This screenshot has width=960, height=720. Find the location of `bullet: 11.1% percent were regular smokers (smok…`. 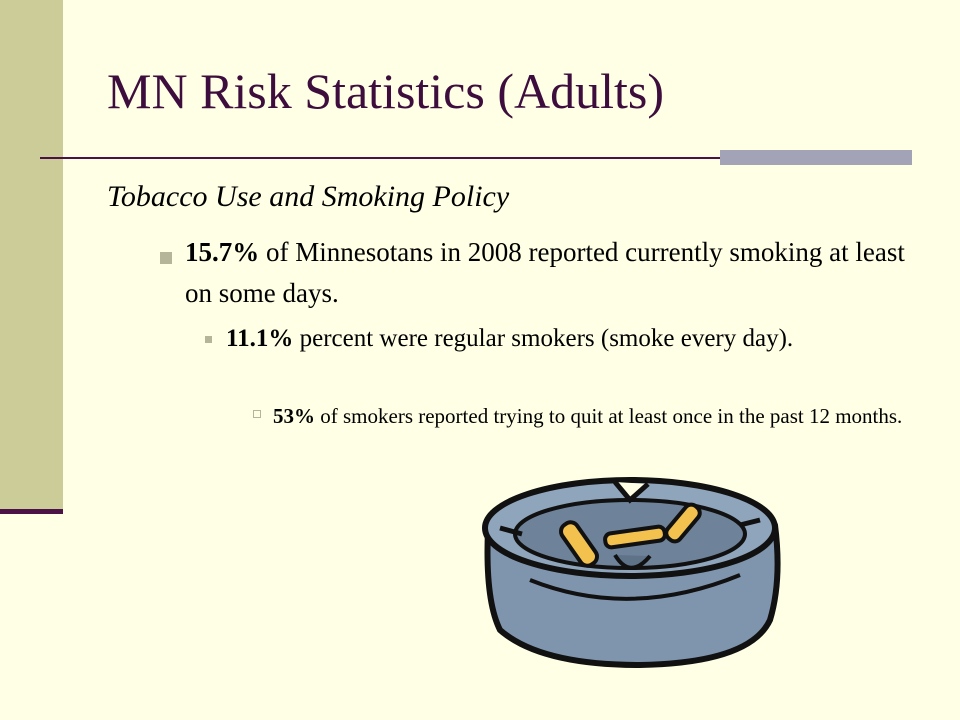

bullet: 11.1% percent were regular smokers (smok… is located at coordinates (556, 339).